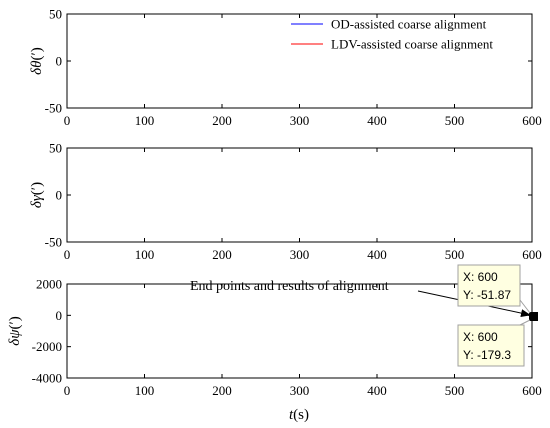 The height and width of the screenshot is (428, 550). I want to click on x-axis-label: t(s), so click(299, 415).